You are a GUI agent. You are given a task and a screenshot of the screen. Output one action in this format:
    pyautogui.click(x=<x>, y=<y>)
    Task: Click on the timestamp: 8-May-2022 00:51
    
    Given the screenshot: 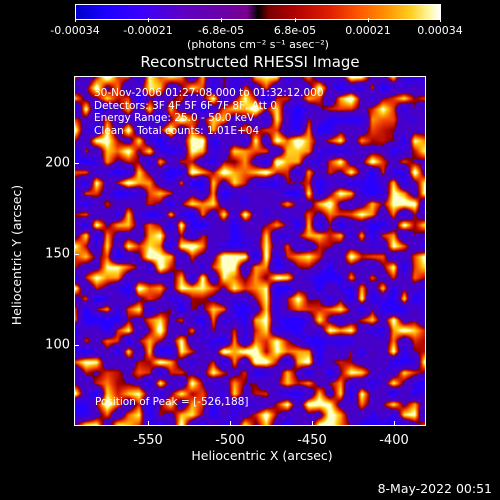 What is the action you would take?
    pyautogui.click(x=434, y=488)
    